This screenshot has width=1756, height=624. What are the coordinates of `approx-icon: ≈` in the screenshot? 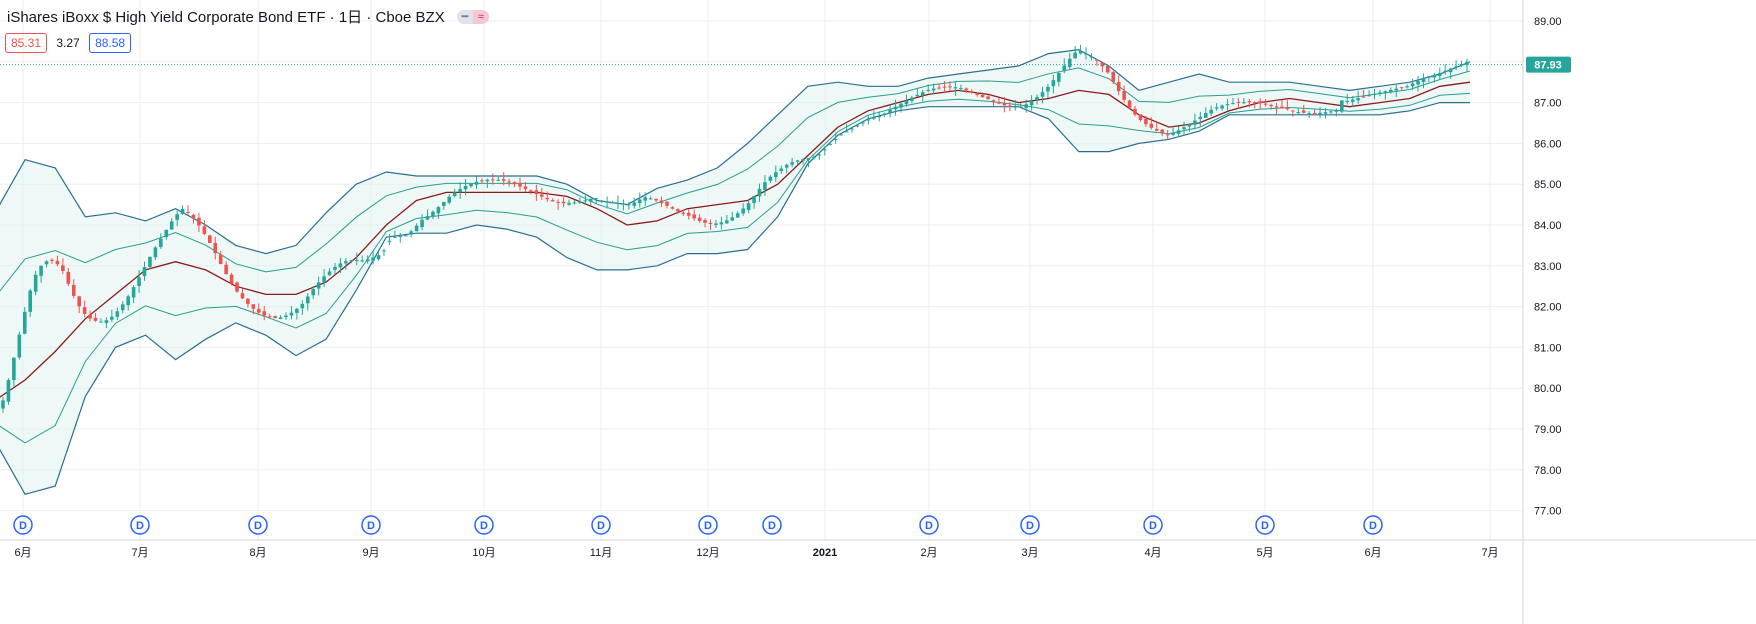 It's located at (480, 17).